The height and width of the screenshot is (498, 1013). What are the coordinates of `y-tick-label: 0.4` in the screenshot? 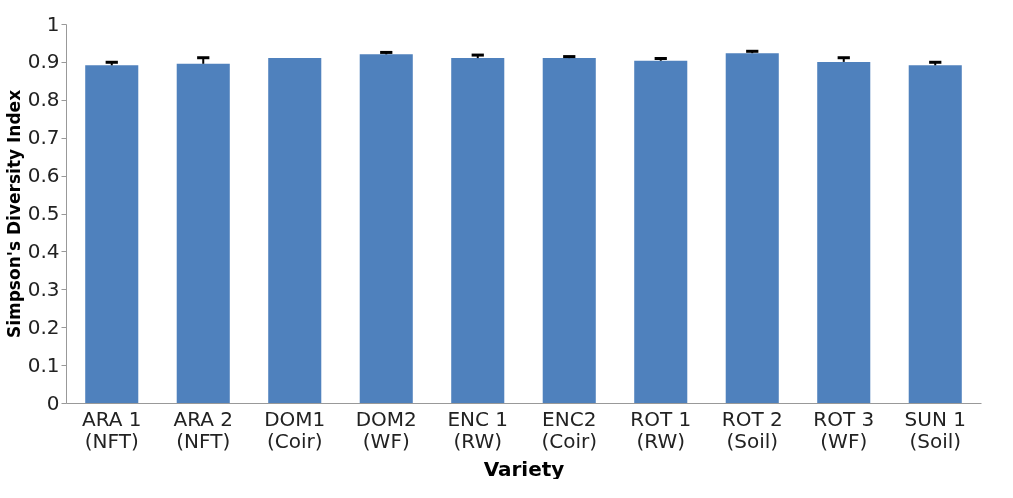 It's located at (43, 250).